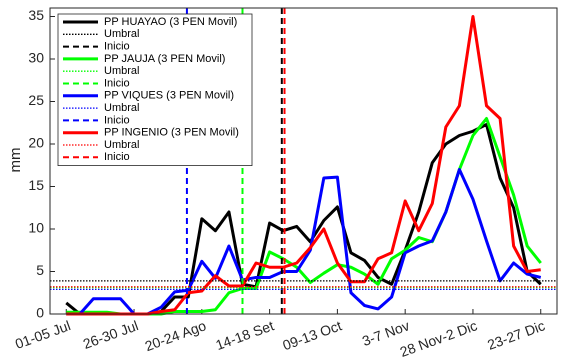 The height and width of the screenshot is (363, 565). I want to click on x-tick-label: 20-24 Ago, so click(176, 335).